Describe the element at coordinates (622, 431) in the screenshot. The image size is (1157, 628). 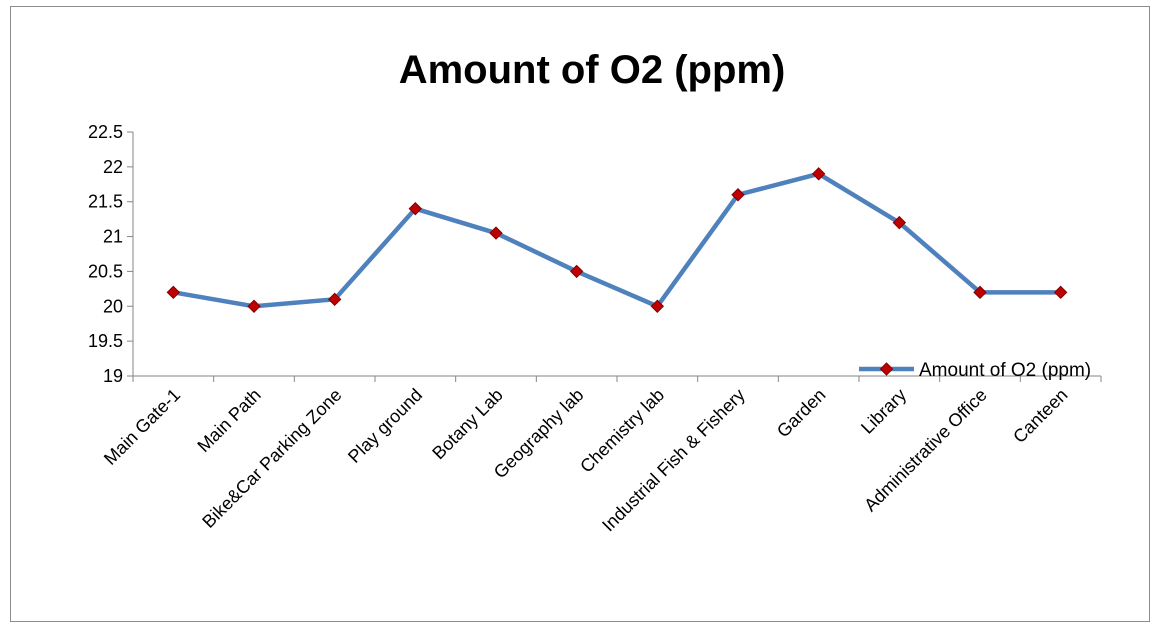
I see `x-tick-label: Chemistry lab` at that location.